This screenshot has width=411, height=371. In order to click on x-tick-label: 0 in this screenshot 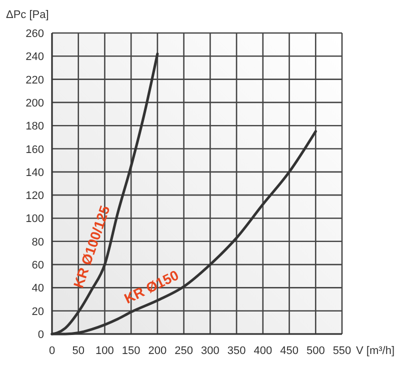, I will do `click(52, 351)`.